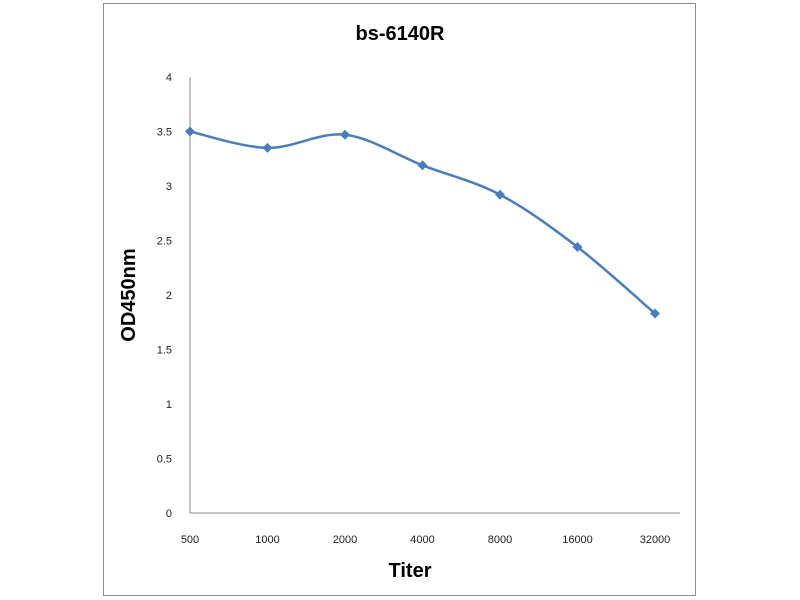 The image size is (800, 600). I want to click on y-tick-label: 2, so click(169, 296).